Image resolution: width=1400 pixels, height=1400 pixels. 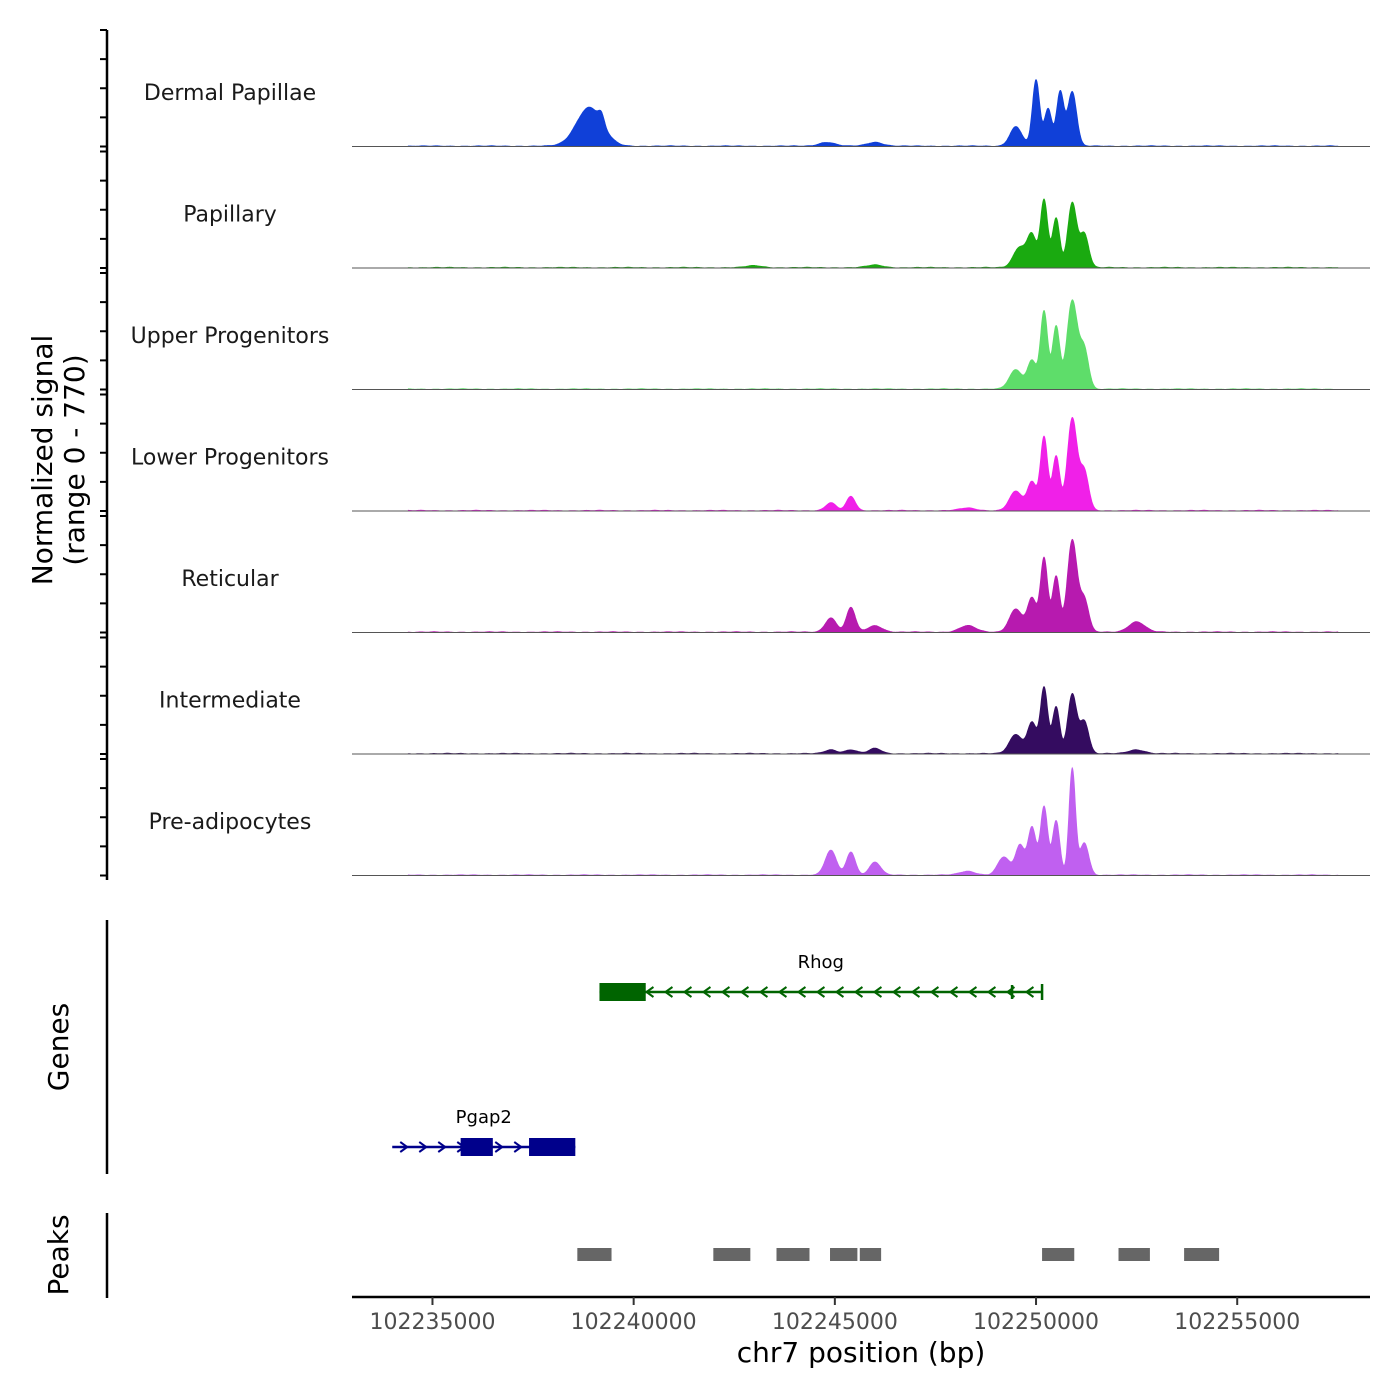 I want to click on track-label: Reticular, so click(x=230, y=579).